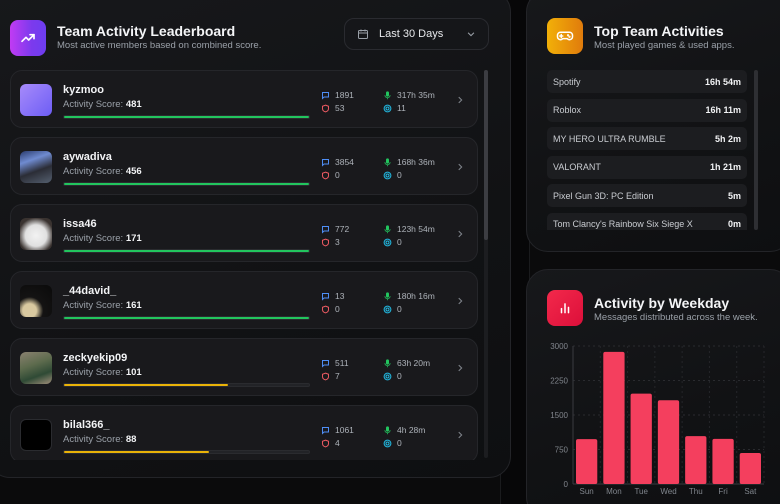 This screenshot has width=780, height=504. I want to click on gamepad-icon, so click(565, 36).